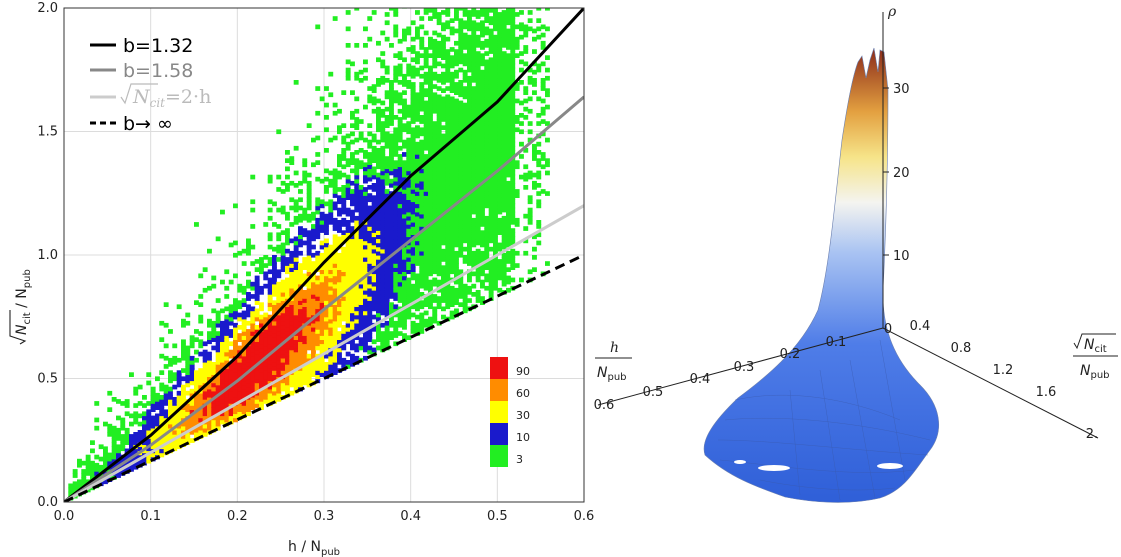  What do you see at coordinates (836, 342) in the screenshot?
I see `h-axis-tick-label: 0.1` at bounding box center [836, 342].